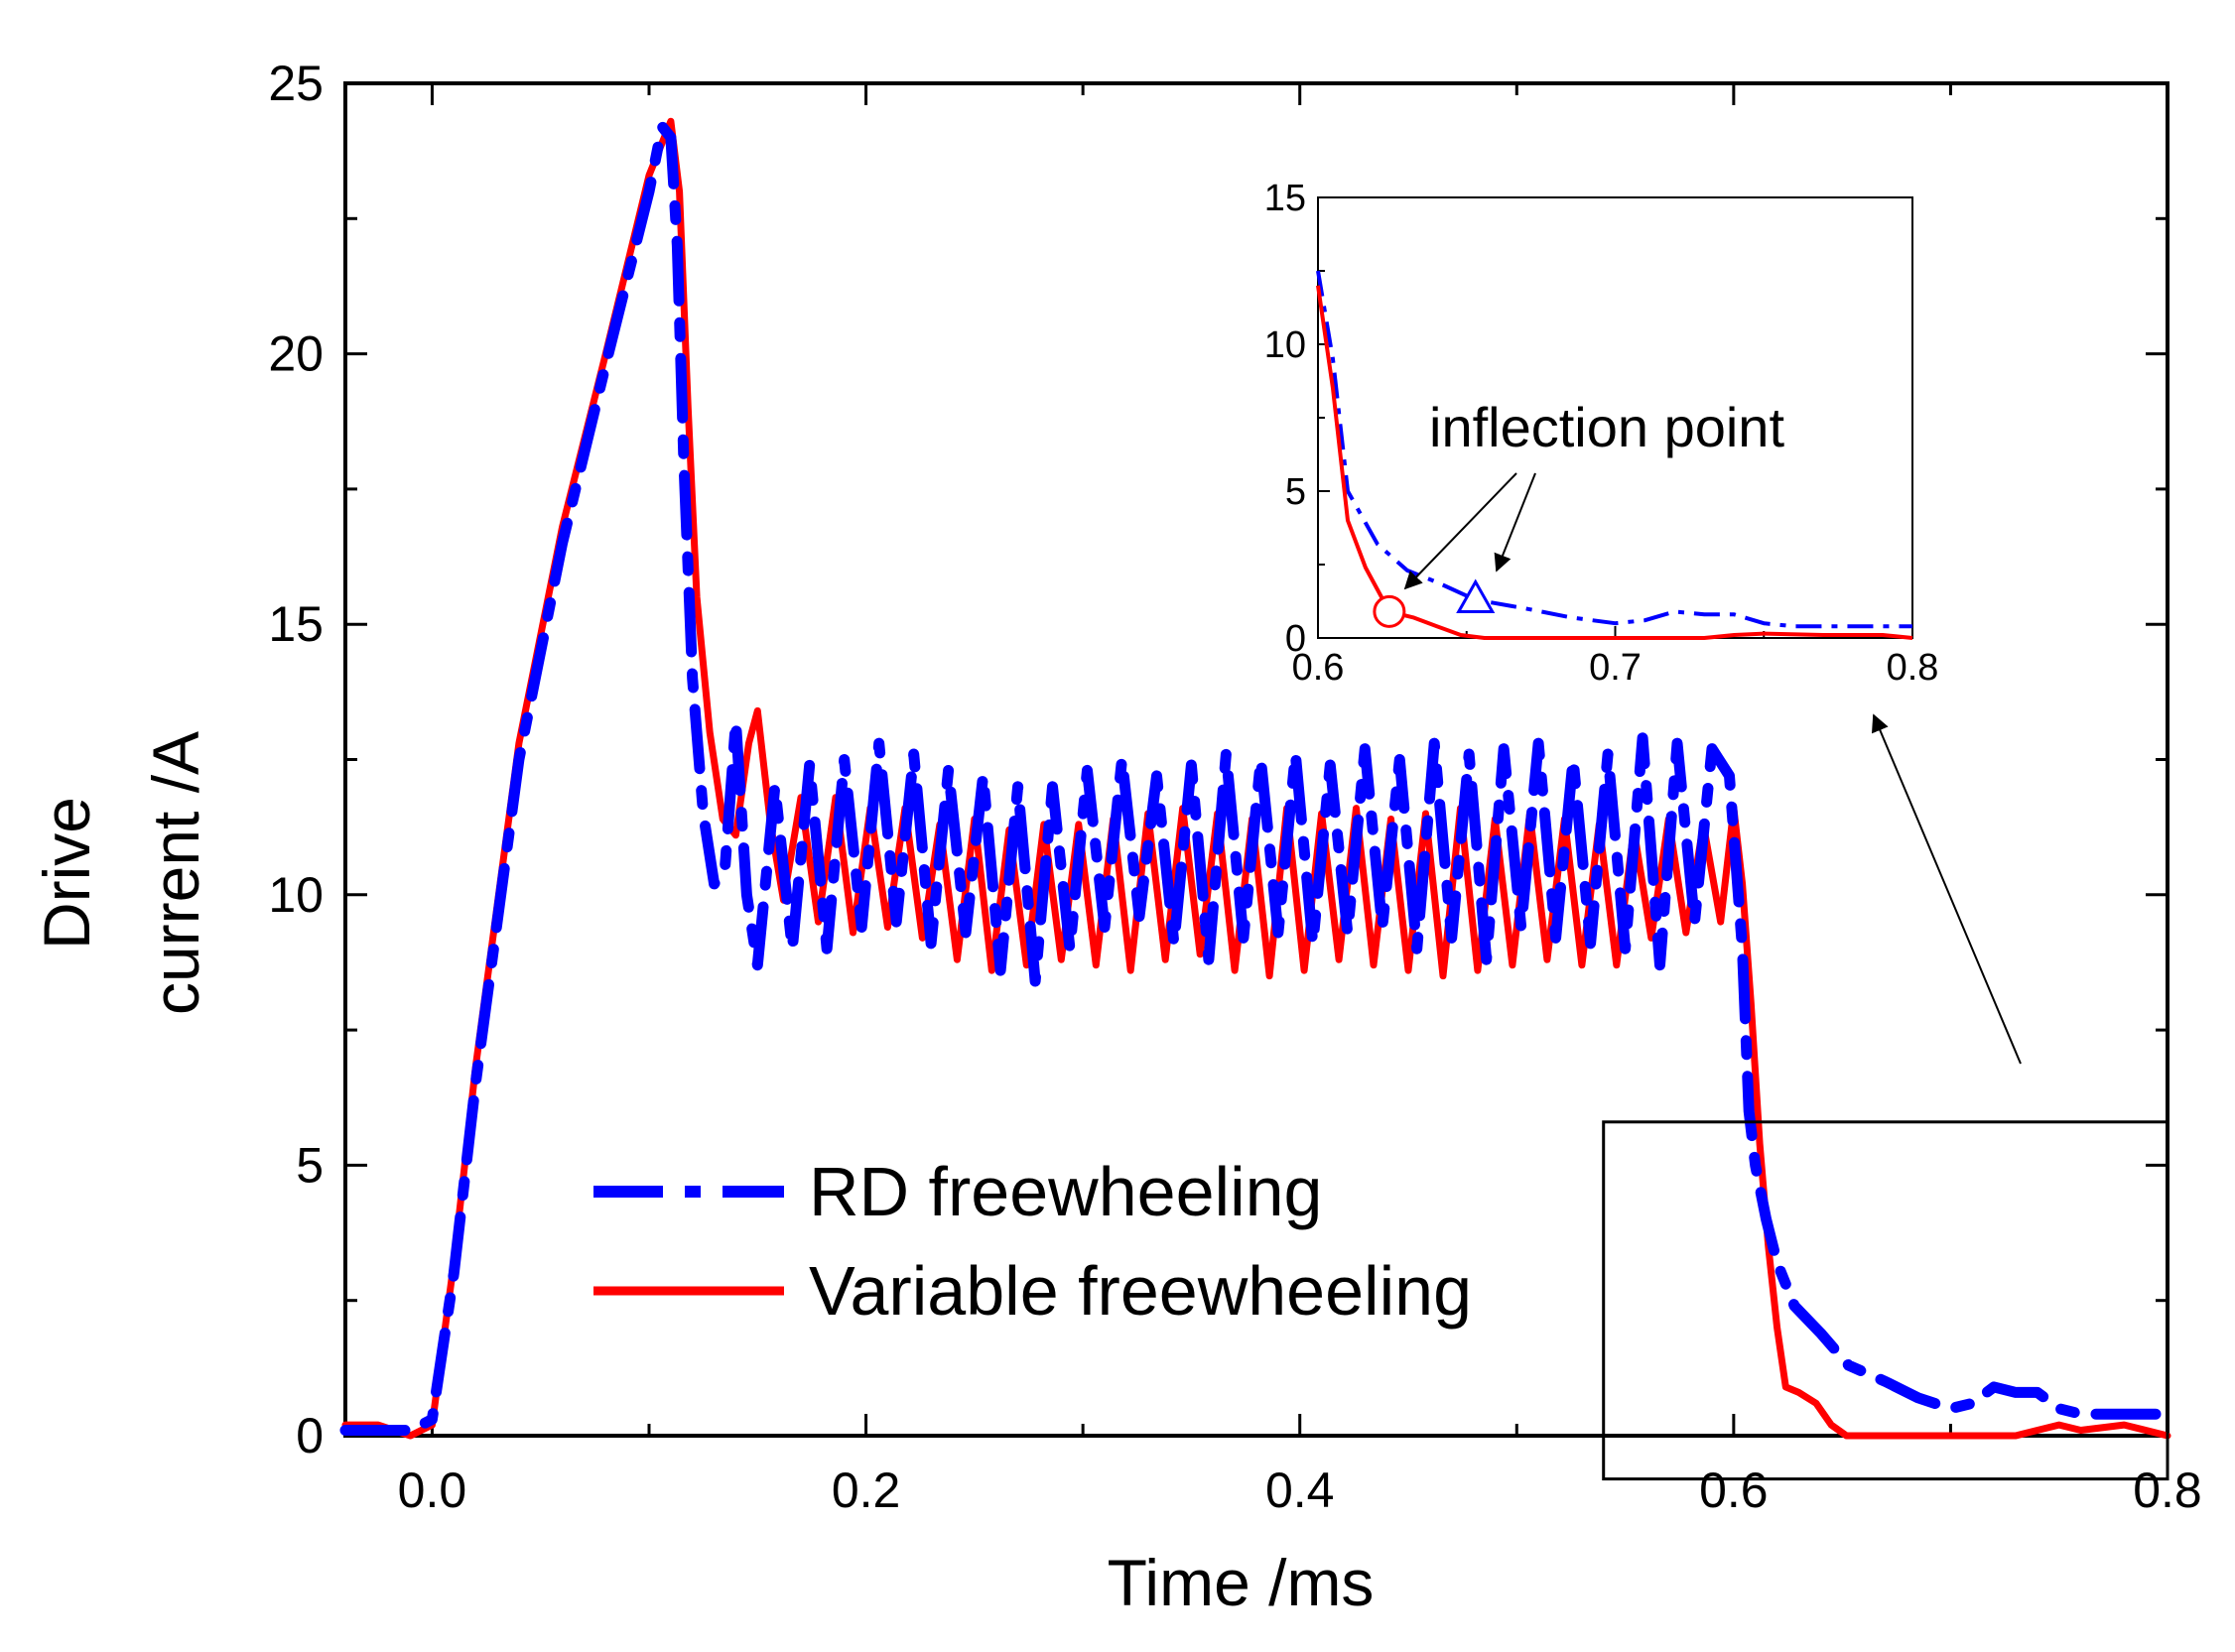 This screenshot has height=1652, width=2235. Describe the element at coordinates (1476, 596) in the screenshot. I see `inflection-marker-triangle` at that location.